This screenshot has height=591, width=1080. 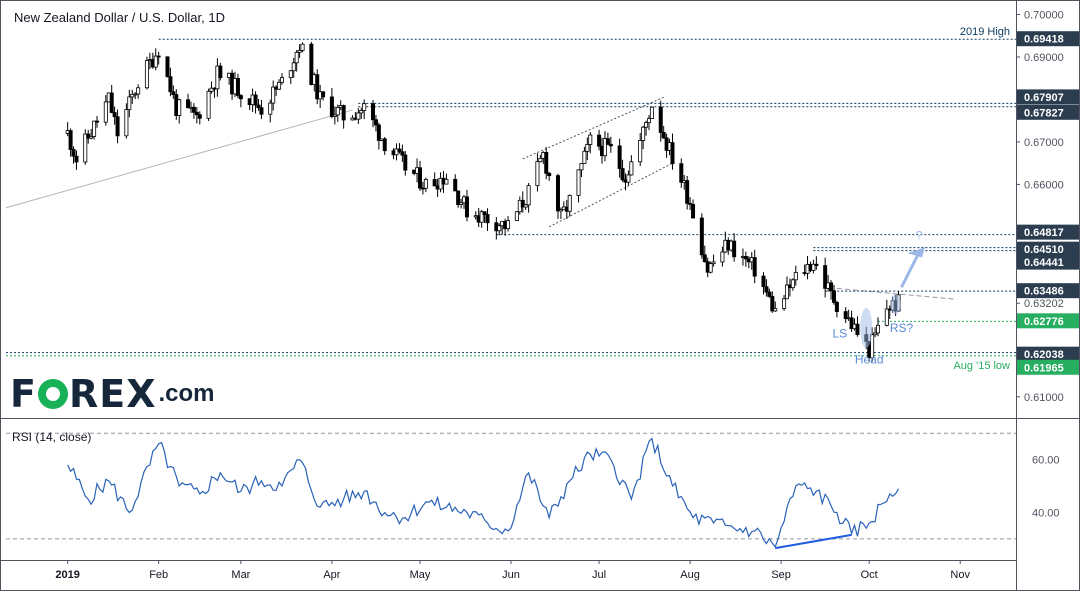 I want to click on time-axis: 2019 Feb Mar Apr May Jun Jul Aug Sep Oct Nov, so click(x=512, y=570).